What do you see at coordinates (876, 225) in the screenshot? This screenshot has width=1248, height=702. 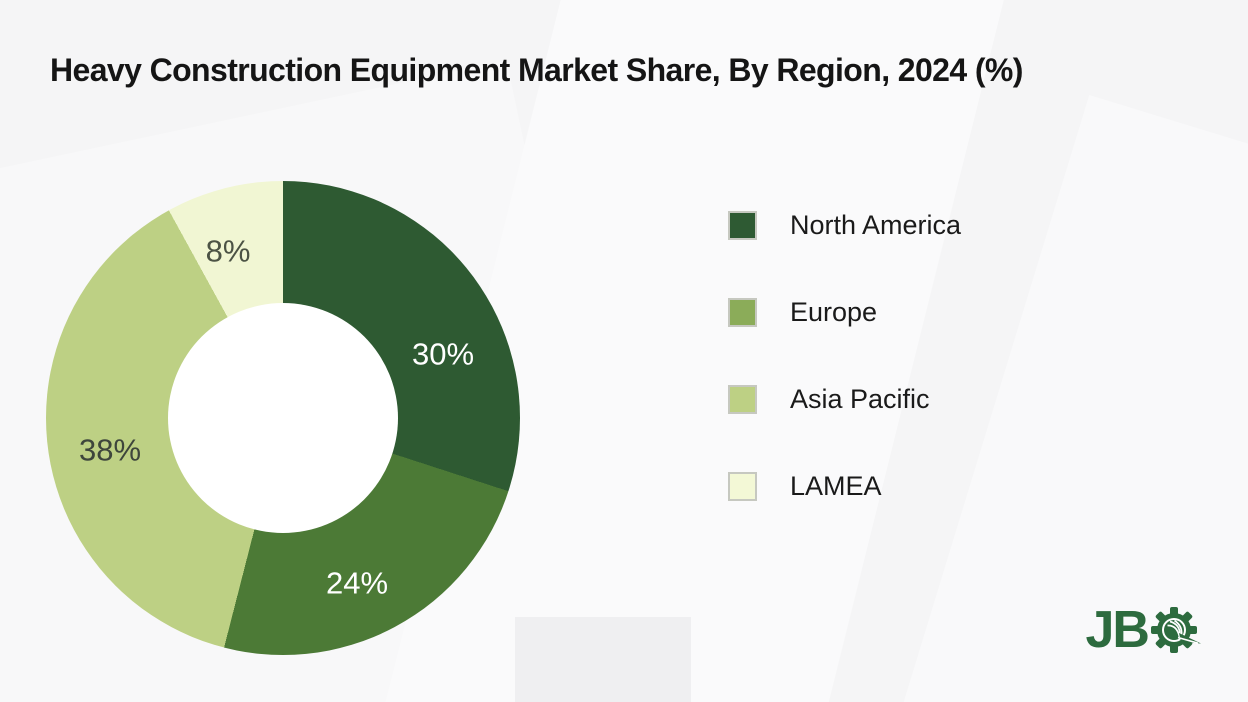 I see `legend-label: North America` at bounding box center [876, 225].